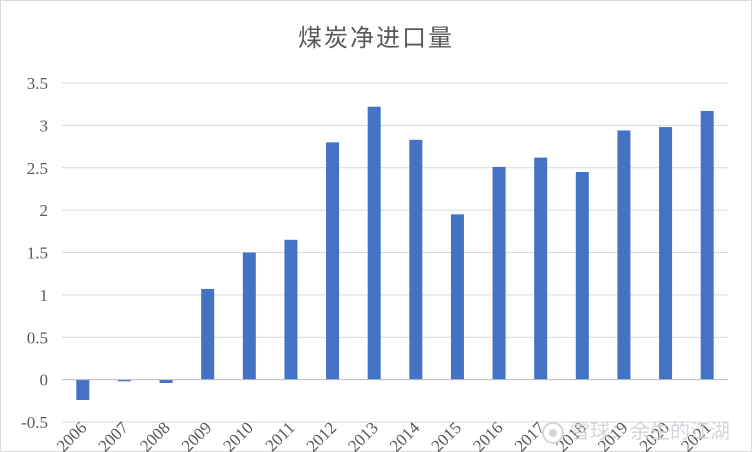 The height and width of the screenshot is (452, 752). I want to click on x-tick-label-2010: 2010, so click(237, 435).